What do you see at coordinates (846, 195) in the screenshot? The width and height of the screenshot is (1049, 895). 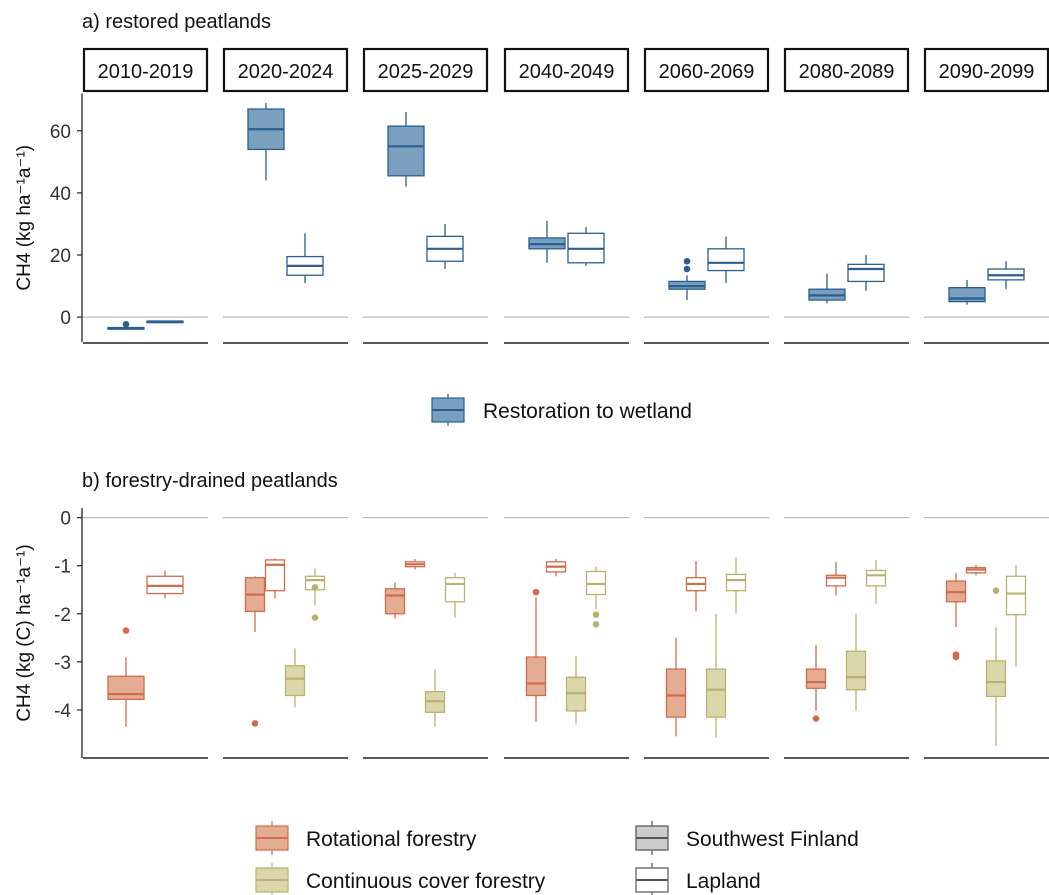 I see `panel-a-facet-2080-2089: 2080-2089` at bounding box center [846, 195].